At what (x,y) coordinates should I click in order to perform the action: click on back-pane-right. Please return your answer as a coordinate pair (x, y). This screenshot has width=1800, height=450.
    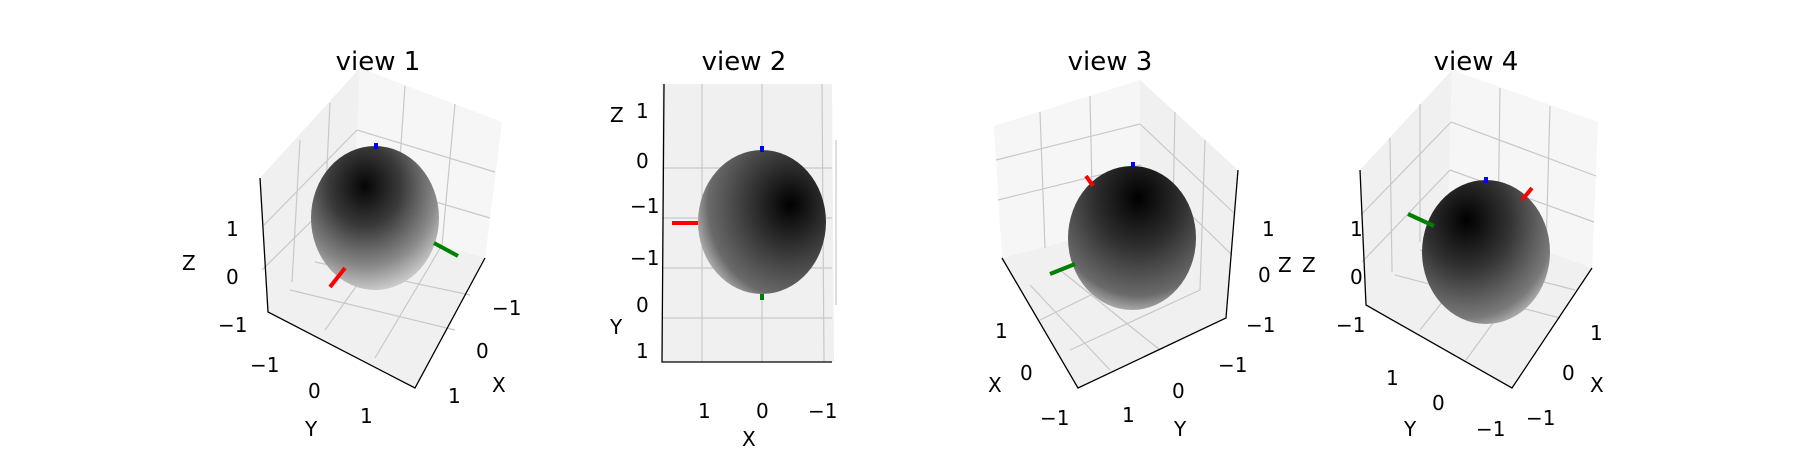
    Looking at the image, I should click on (1189, 199).